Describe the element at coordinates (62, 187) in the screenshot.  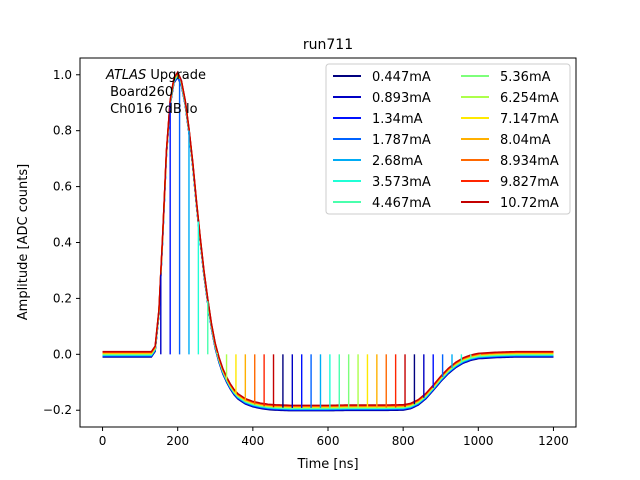
I see `y-tick-label: 0.6` at that location.